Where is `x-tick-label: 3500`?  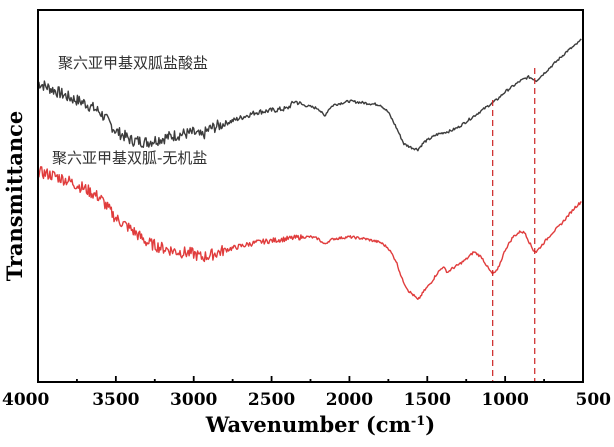 x-tick-label: 3500 is located at coordinates (115, 400).